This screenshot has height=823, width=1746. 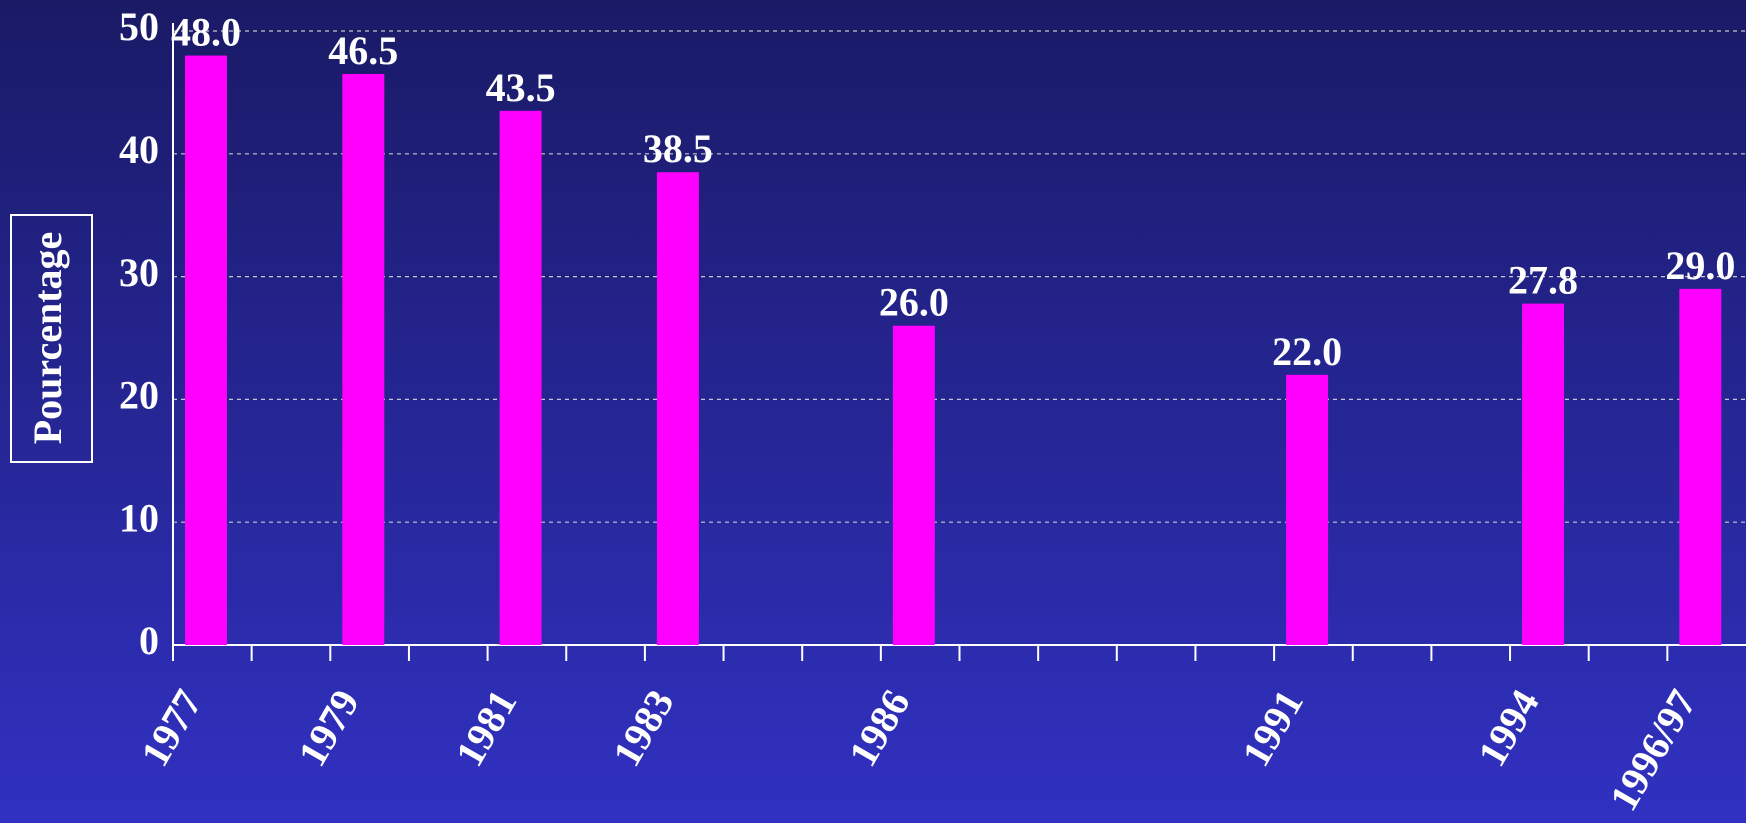 I want to click on data-label: 48.0, so click(x=206, y=32).